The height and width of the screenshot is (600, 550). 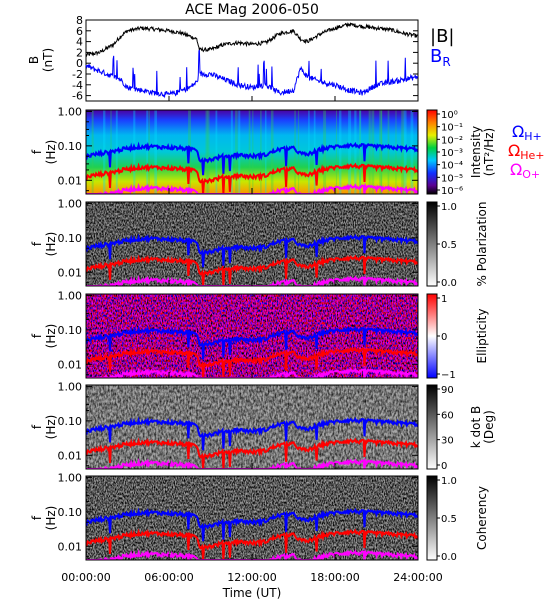 What do you see at coordinates (432, 336) in the screenshot?
I see `colorbar-ellipticity` at bounding box center [432, 336].